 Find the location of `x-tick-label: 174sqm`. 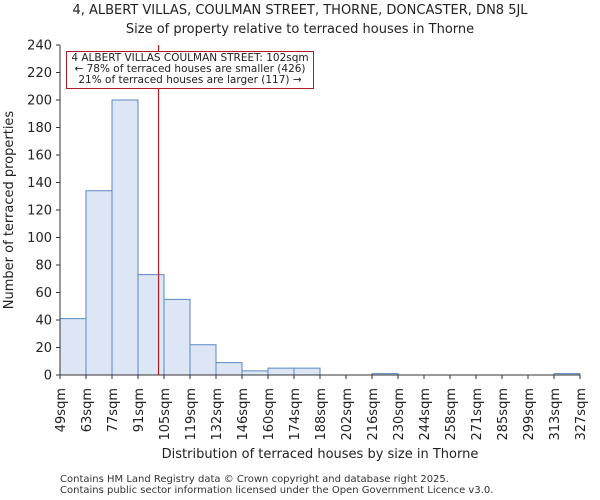

x-tick-label: 174sqm is located at coordinates (295, 414).